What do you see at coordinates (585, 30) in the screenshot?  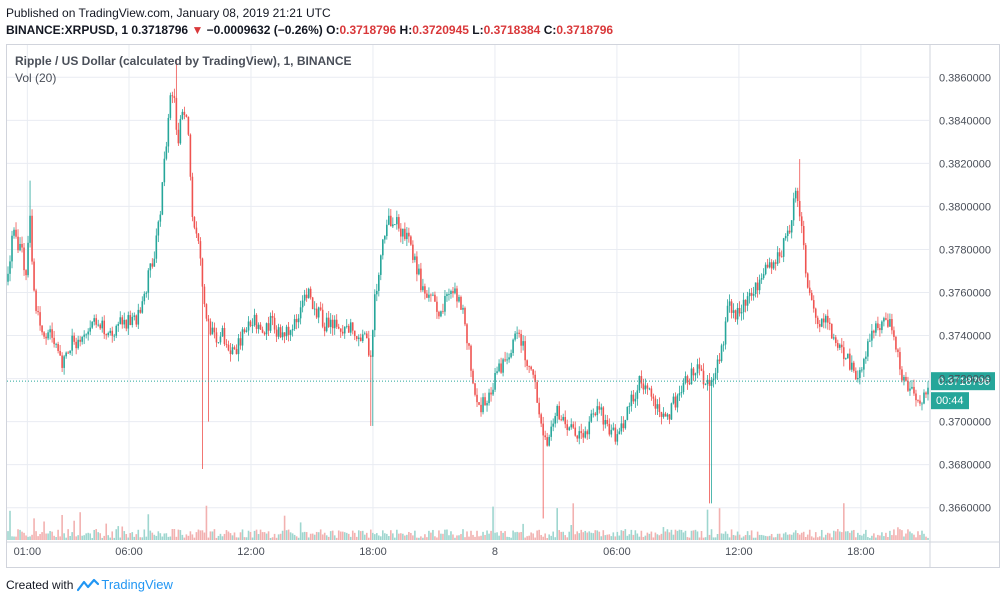 I see `close-value: 0.3718796` at bounding box center [585, 30].